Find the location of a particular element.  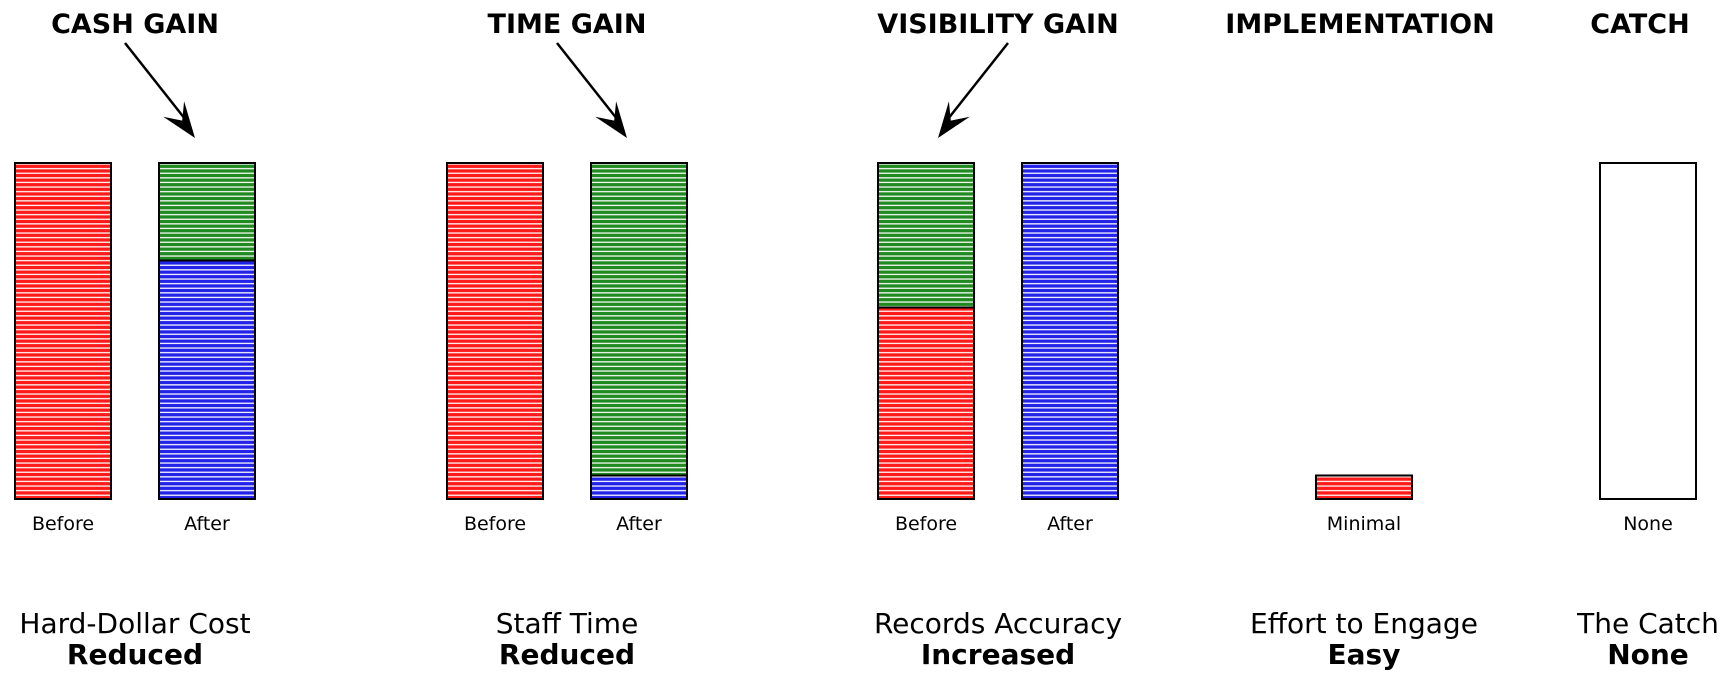

bar-segment-empty is located at coordinates (1648, 331).